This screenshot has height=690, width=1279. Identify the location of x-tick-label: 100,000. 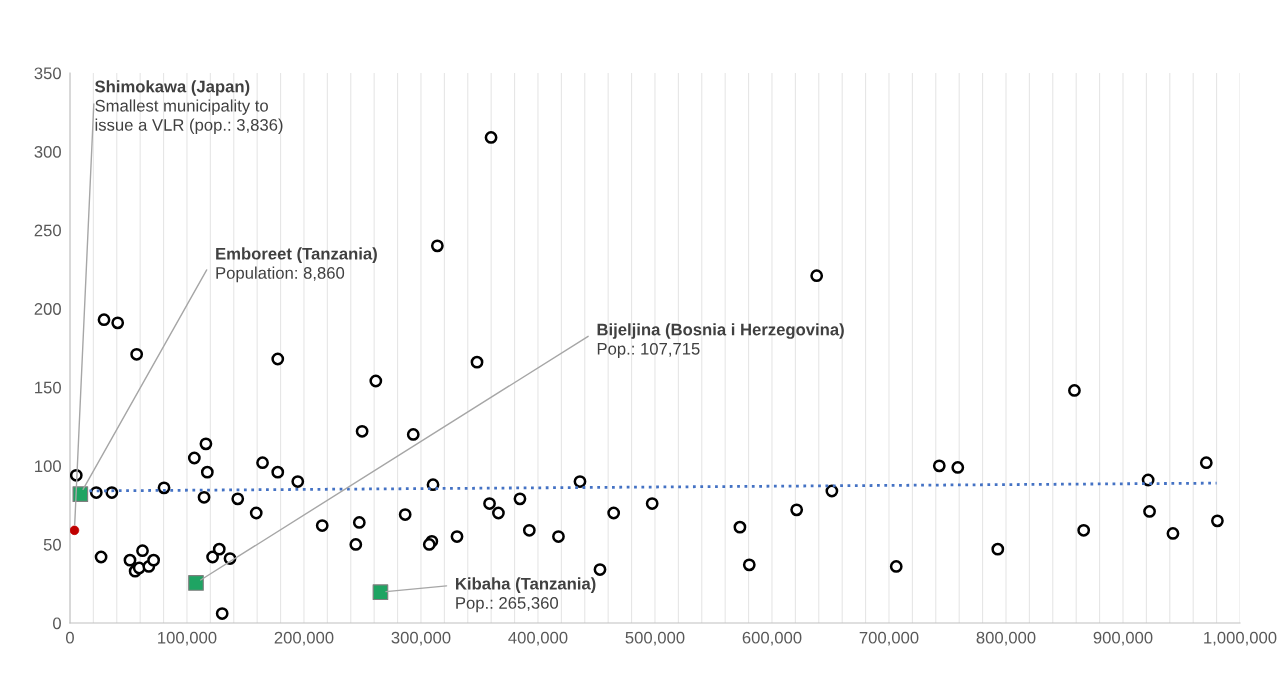
(187, 638).